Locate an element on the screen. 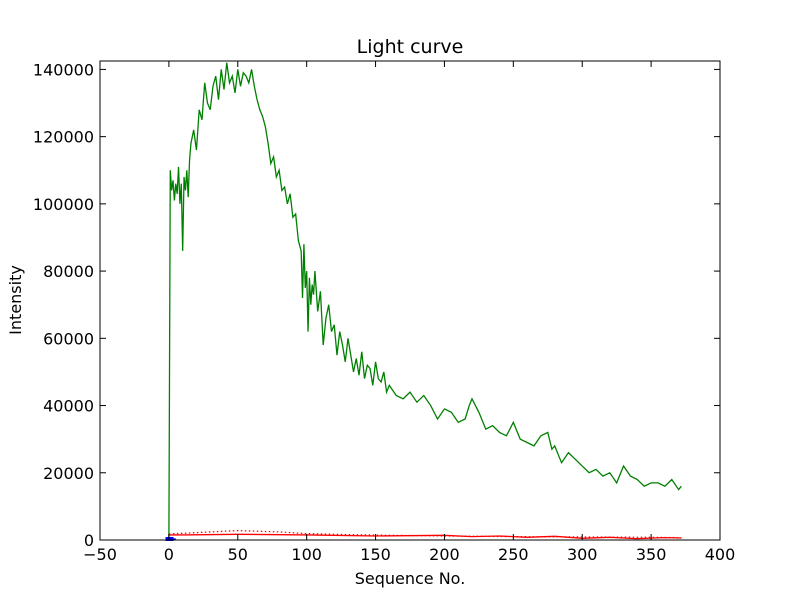  y-tick-label: 120000 is located at coordinates (63, 137).